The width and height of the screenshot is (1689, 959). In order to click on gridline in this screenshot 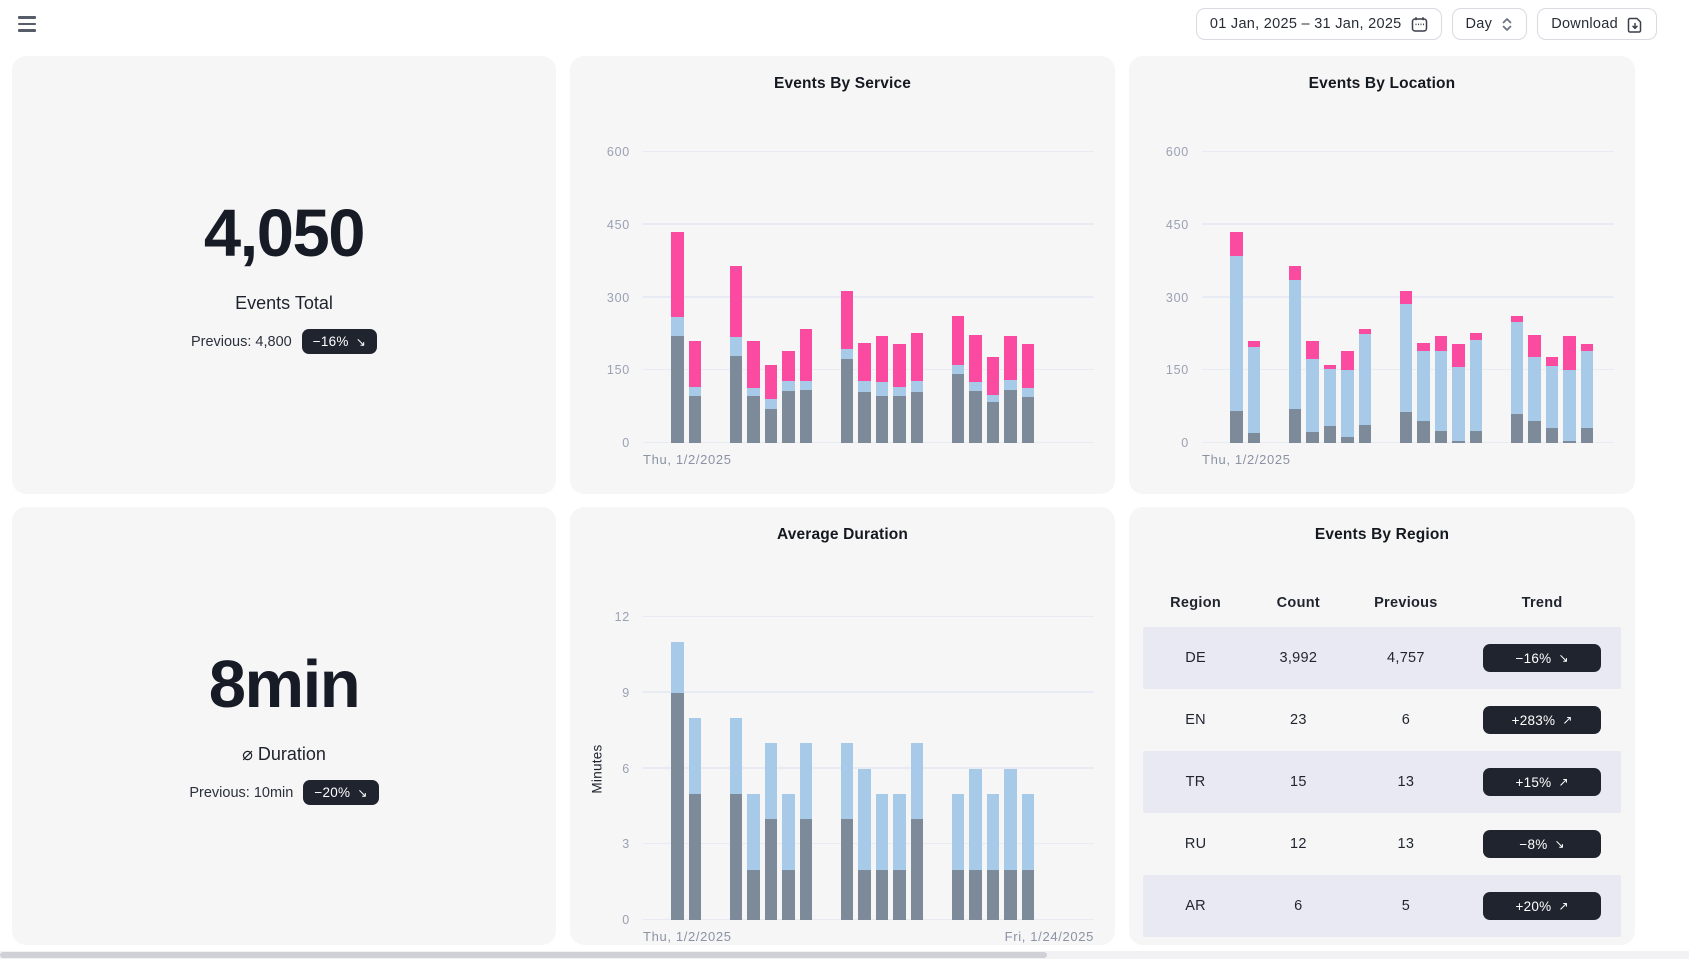, I will do `click(1408, 151)`.